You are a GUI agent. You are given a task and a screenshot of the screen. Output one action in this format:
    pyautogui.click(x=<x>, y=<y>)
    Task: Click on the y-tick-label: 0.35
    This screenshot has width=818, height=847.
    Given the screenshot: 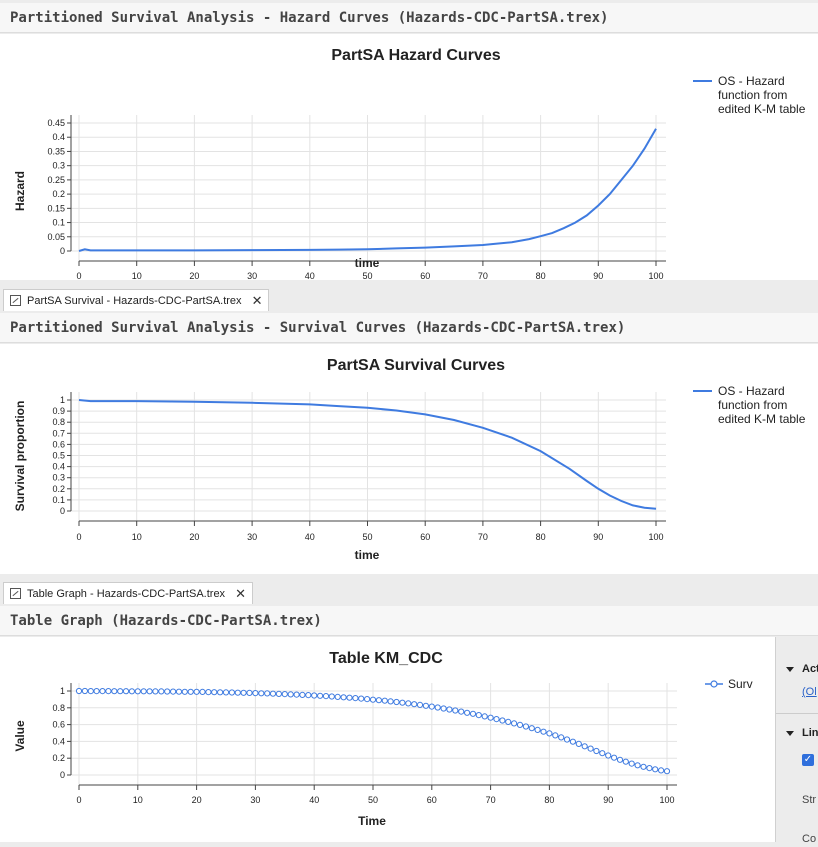 What is the action you would take?
    pyautogui.click(x=56, y=151)
    